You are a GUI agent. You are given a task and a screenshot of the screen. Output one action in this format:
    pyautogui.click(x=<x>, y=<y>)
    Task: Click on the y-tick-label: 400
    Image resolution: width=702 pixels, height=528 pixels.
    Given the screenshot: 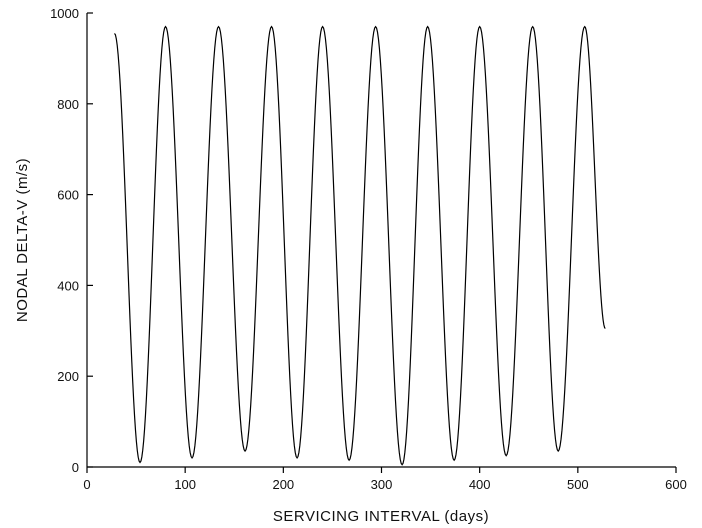 What is the action you would take?
    pyautogui.click(x=68, y=285)
    